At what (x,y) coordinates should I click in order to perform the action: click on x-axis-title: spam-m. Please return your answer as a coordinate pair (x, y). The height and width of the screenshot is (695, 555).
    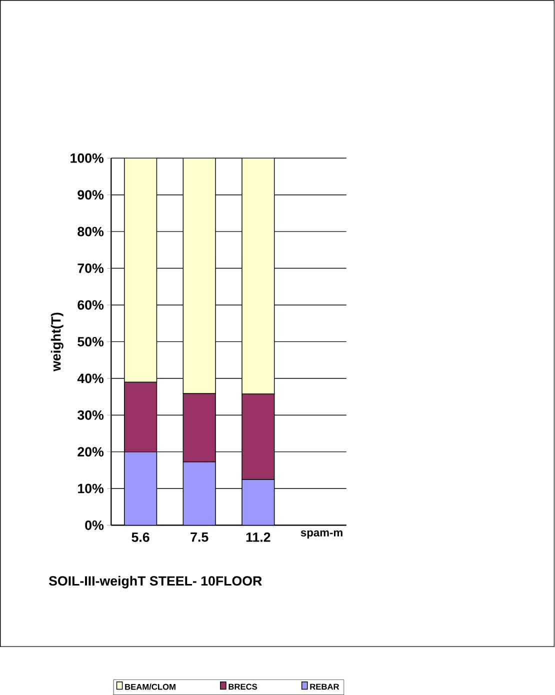
    Looking at the image, I should click on (322, 534).